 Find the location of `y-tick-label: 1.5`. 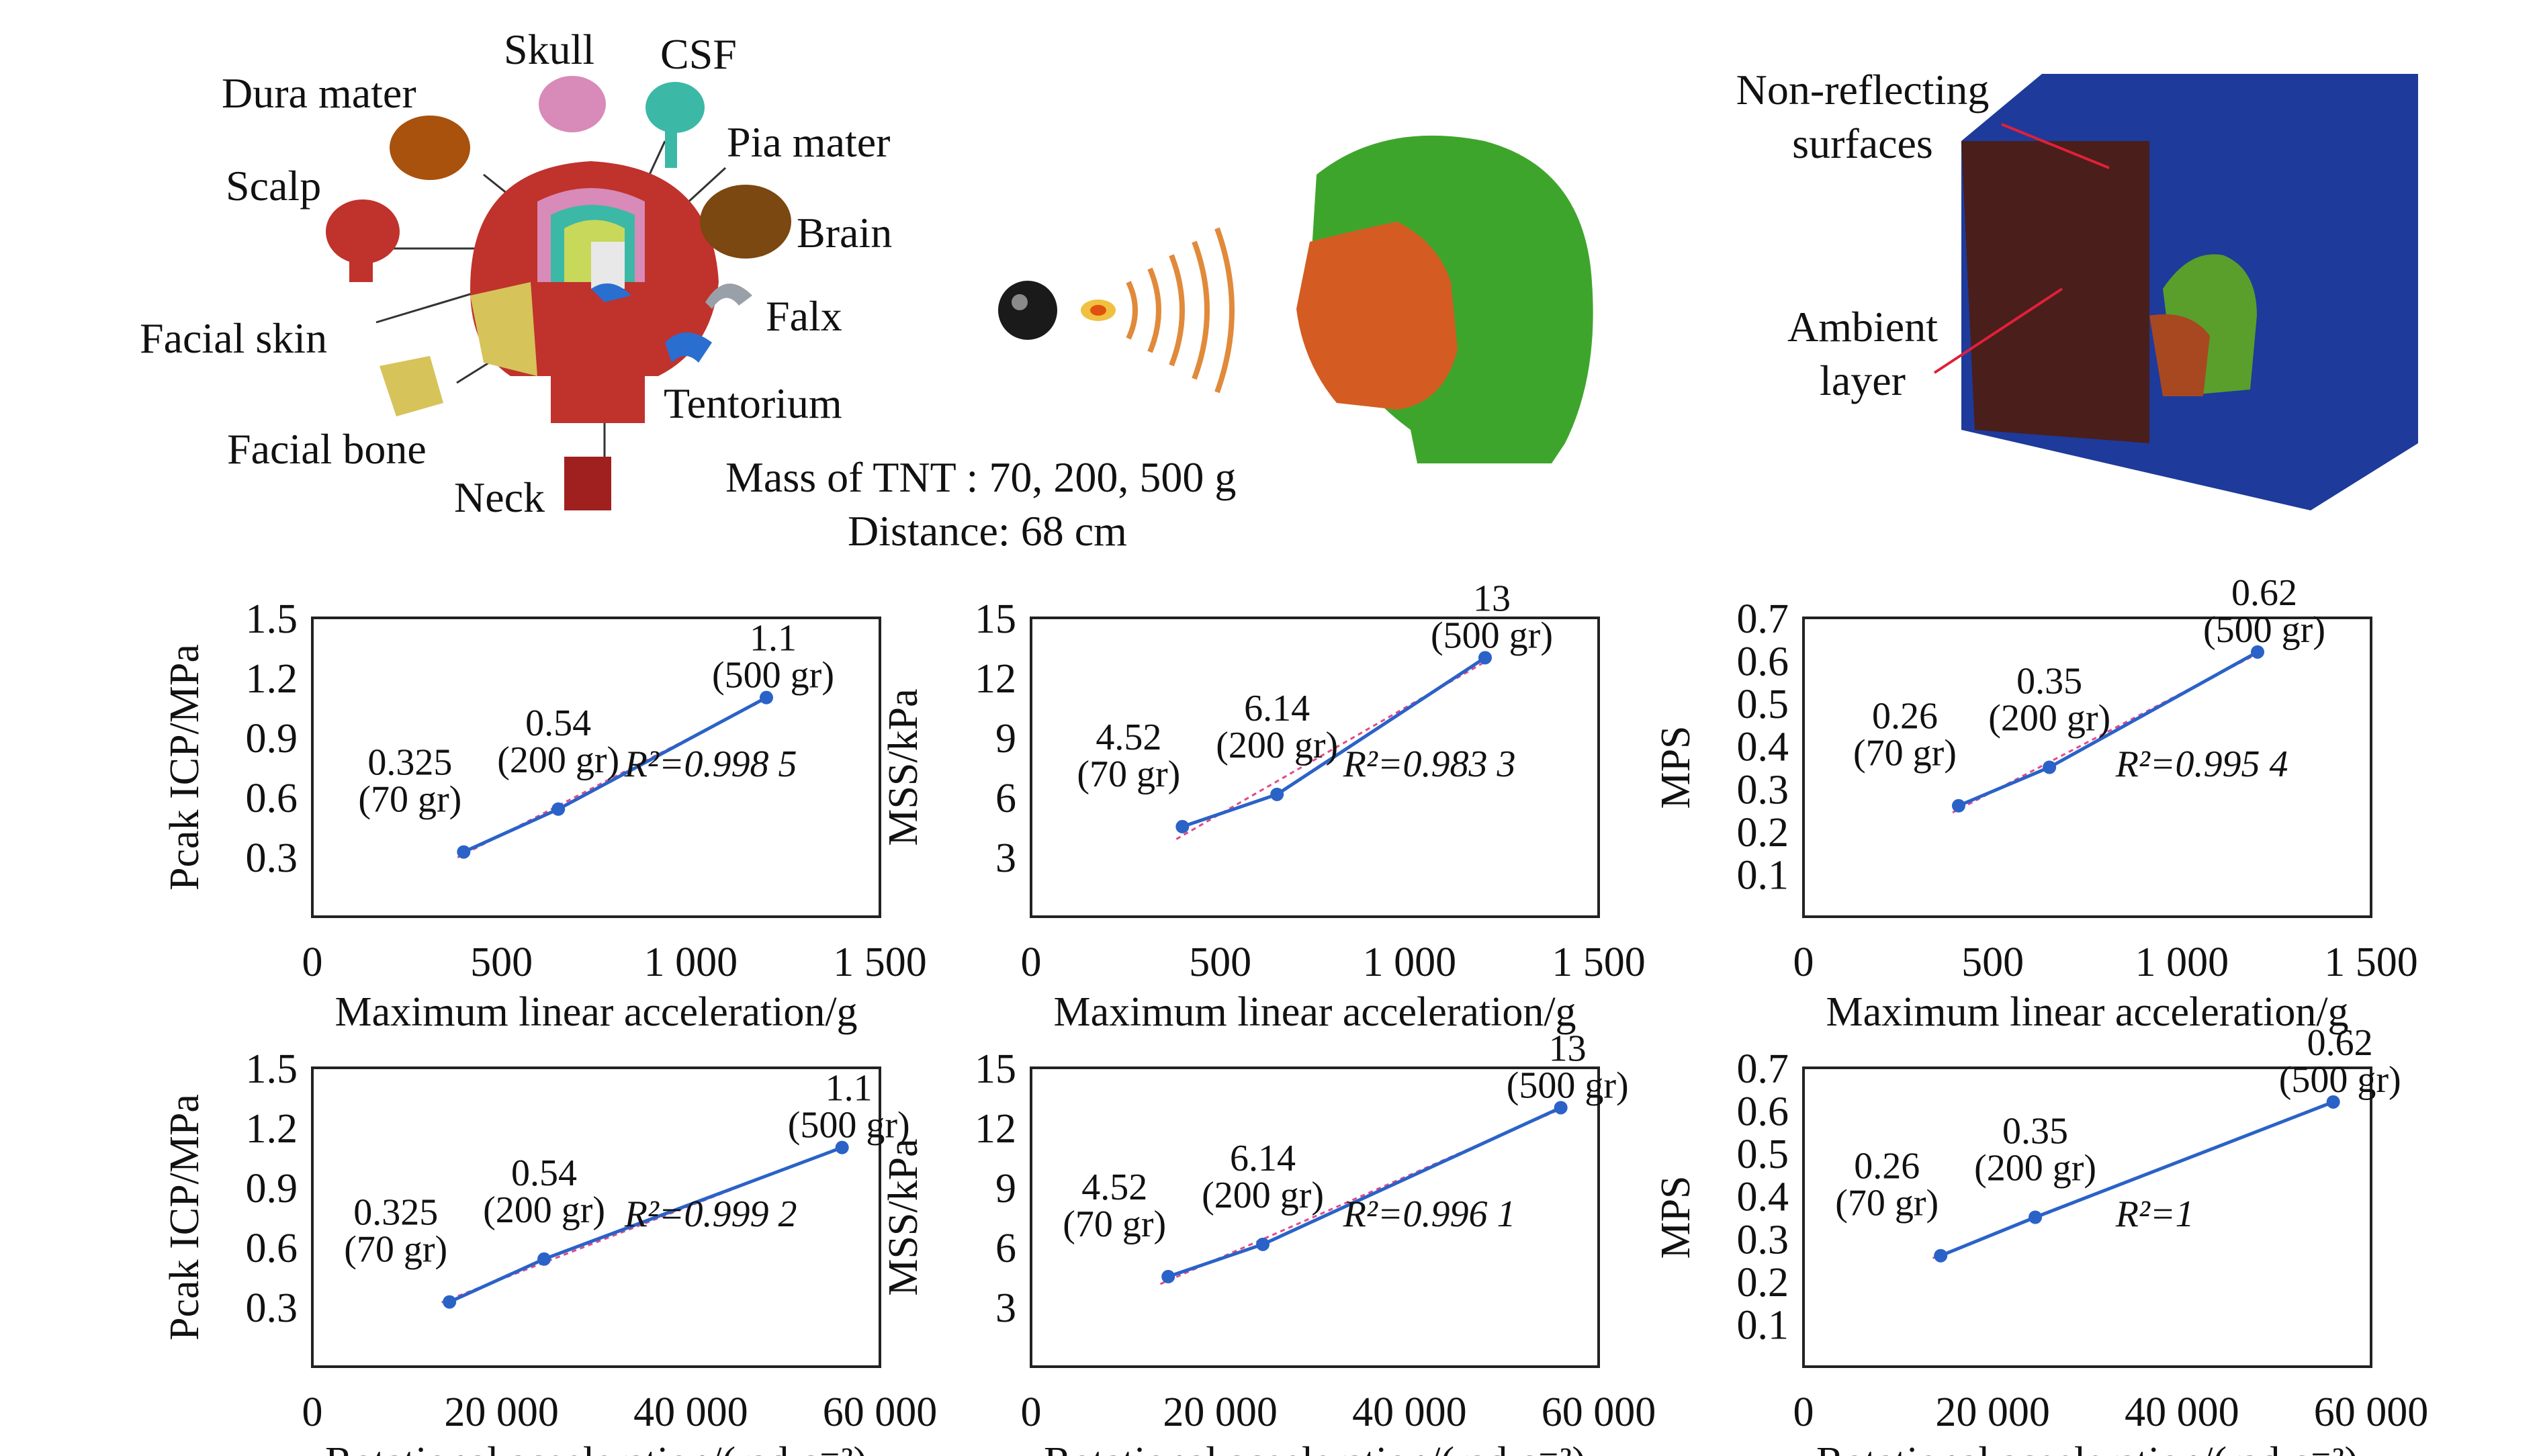

y-tick-label: 1.5 is located at coordinates (272, 619).